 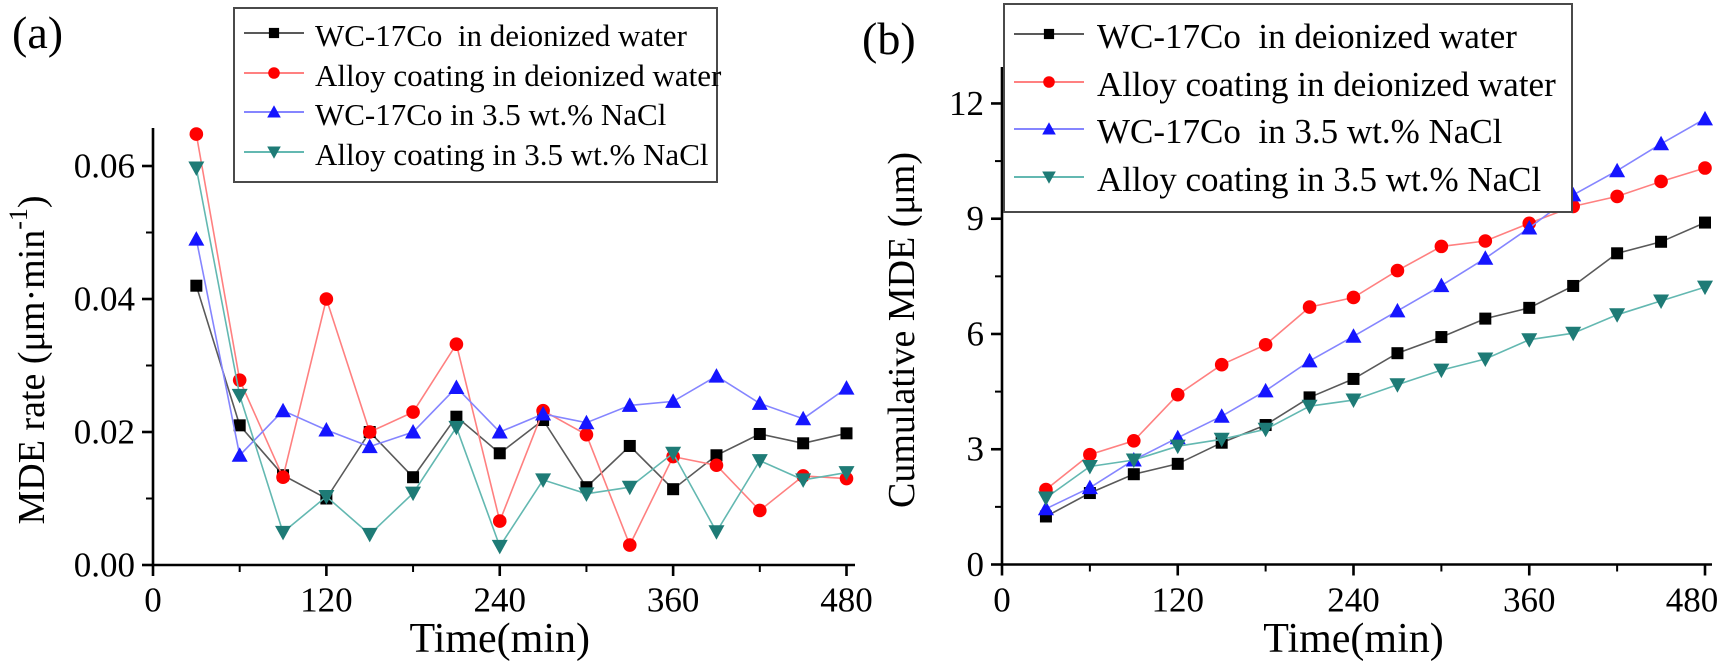 I want to click on y-tick-label: 0, so click(x=976, y=564).